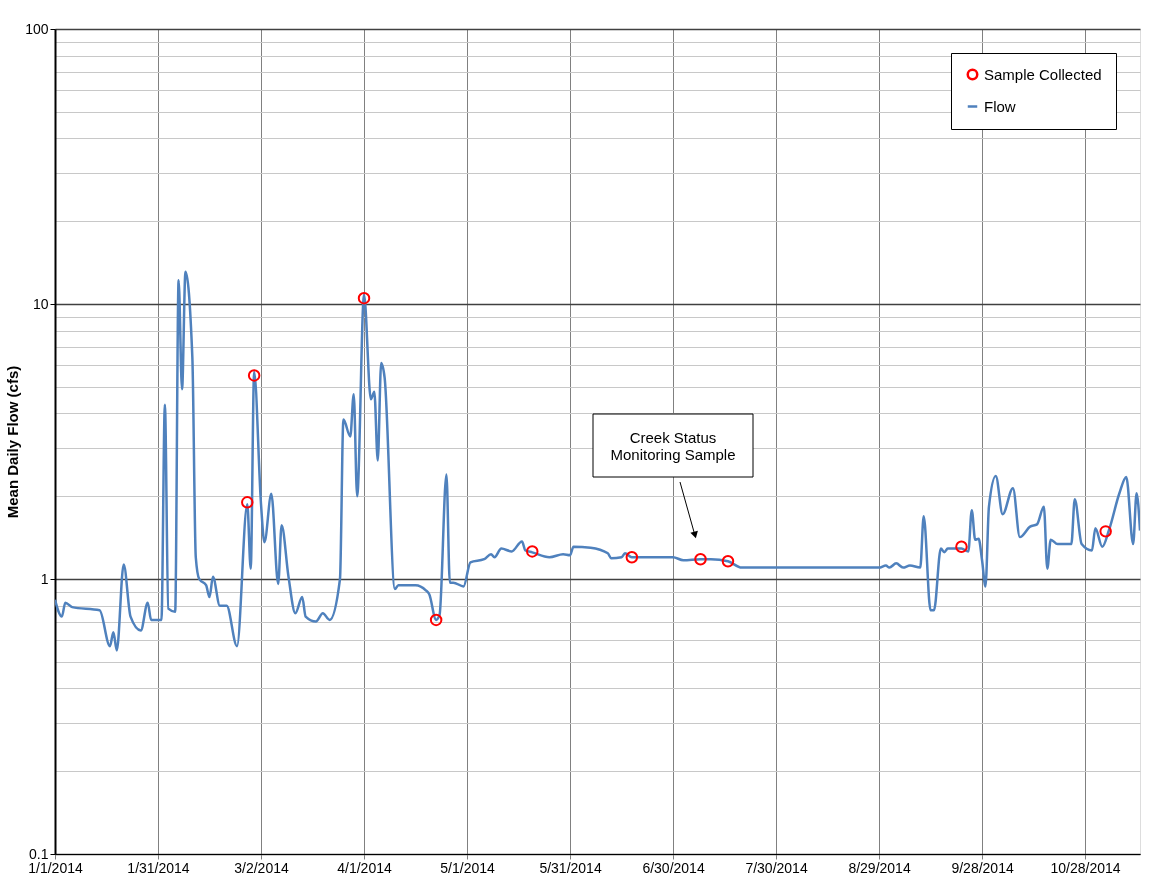 This screenshot has height=882, width=1167. What do you see at coordinates (40, 303) in the screenshot?
I see `y-tick-label: 10` at bounding box center [40, 303].